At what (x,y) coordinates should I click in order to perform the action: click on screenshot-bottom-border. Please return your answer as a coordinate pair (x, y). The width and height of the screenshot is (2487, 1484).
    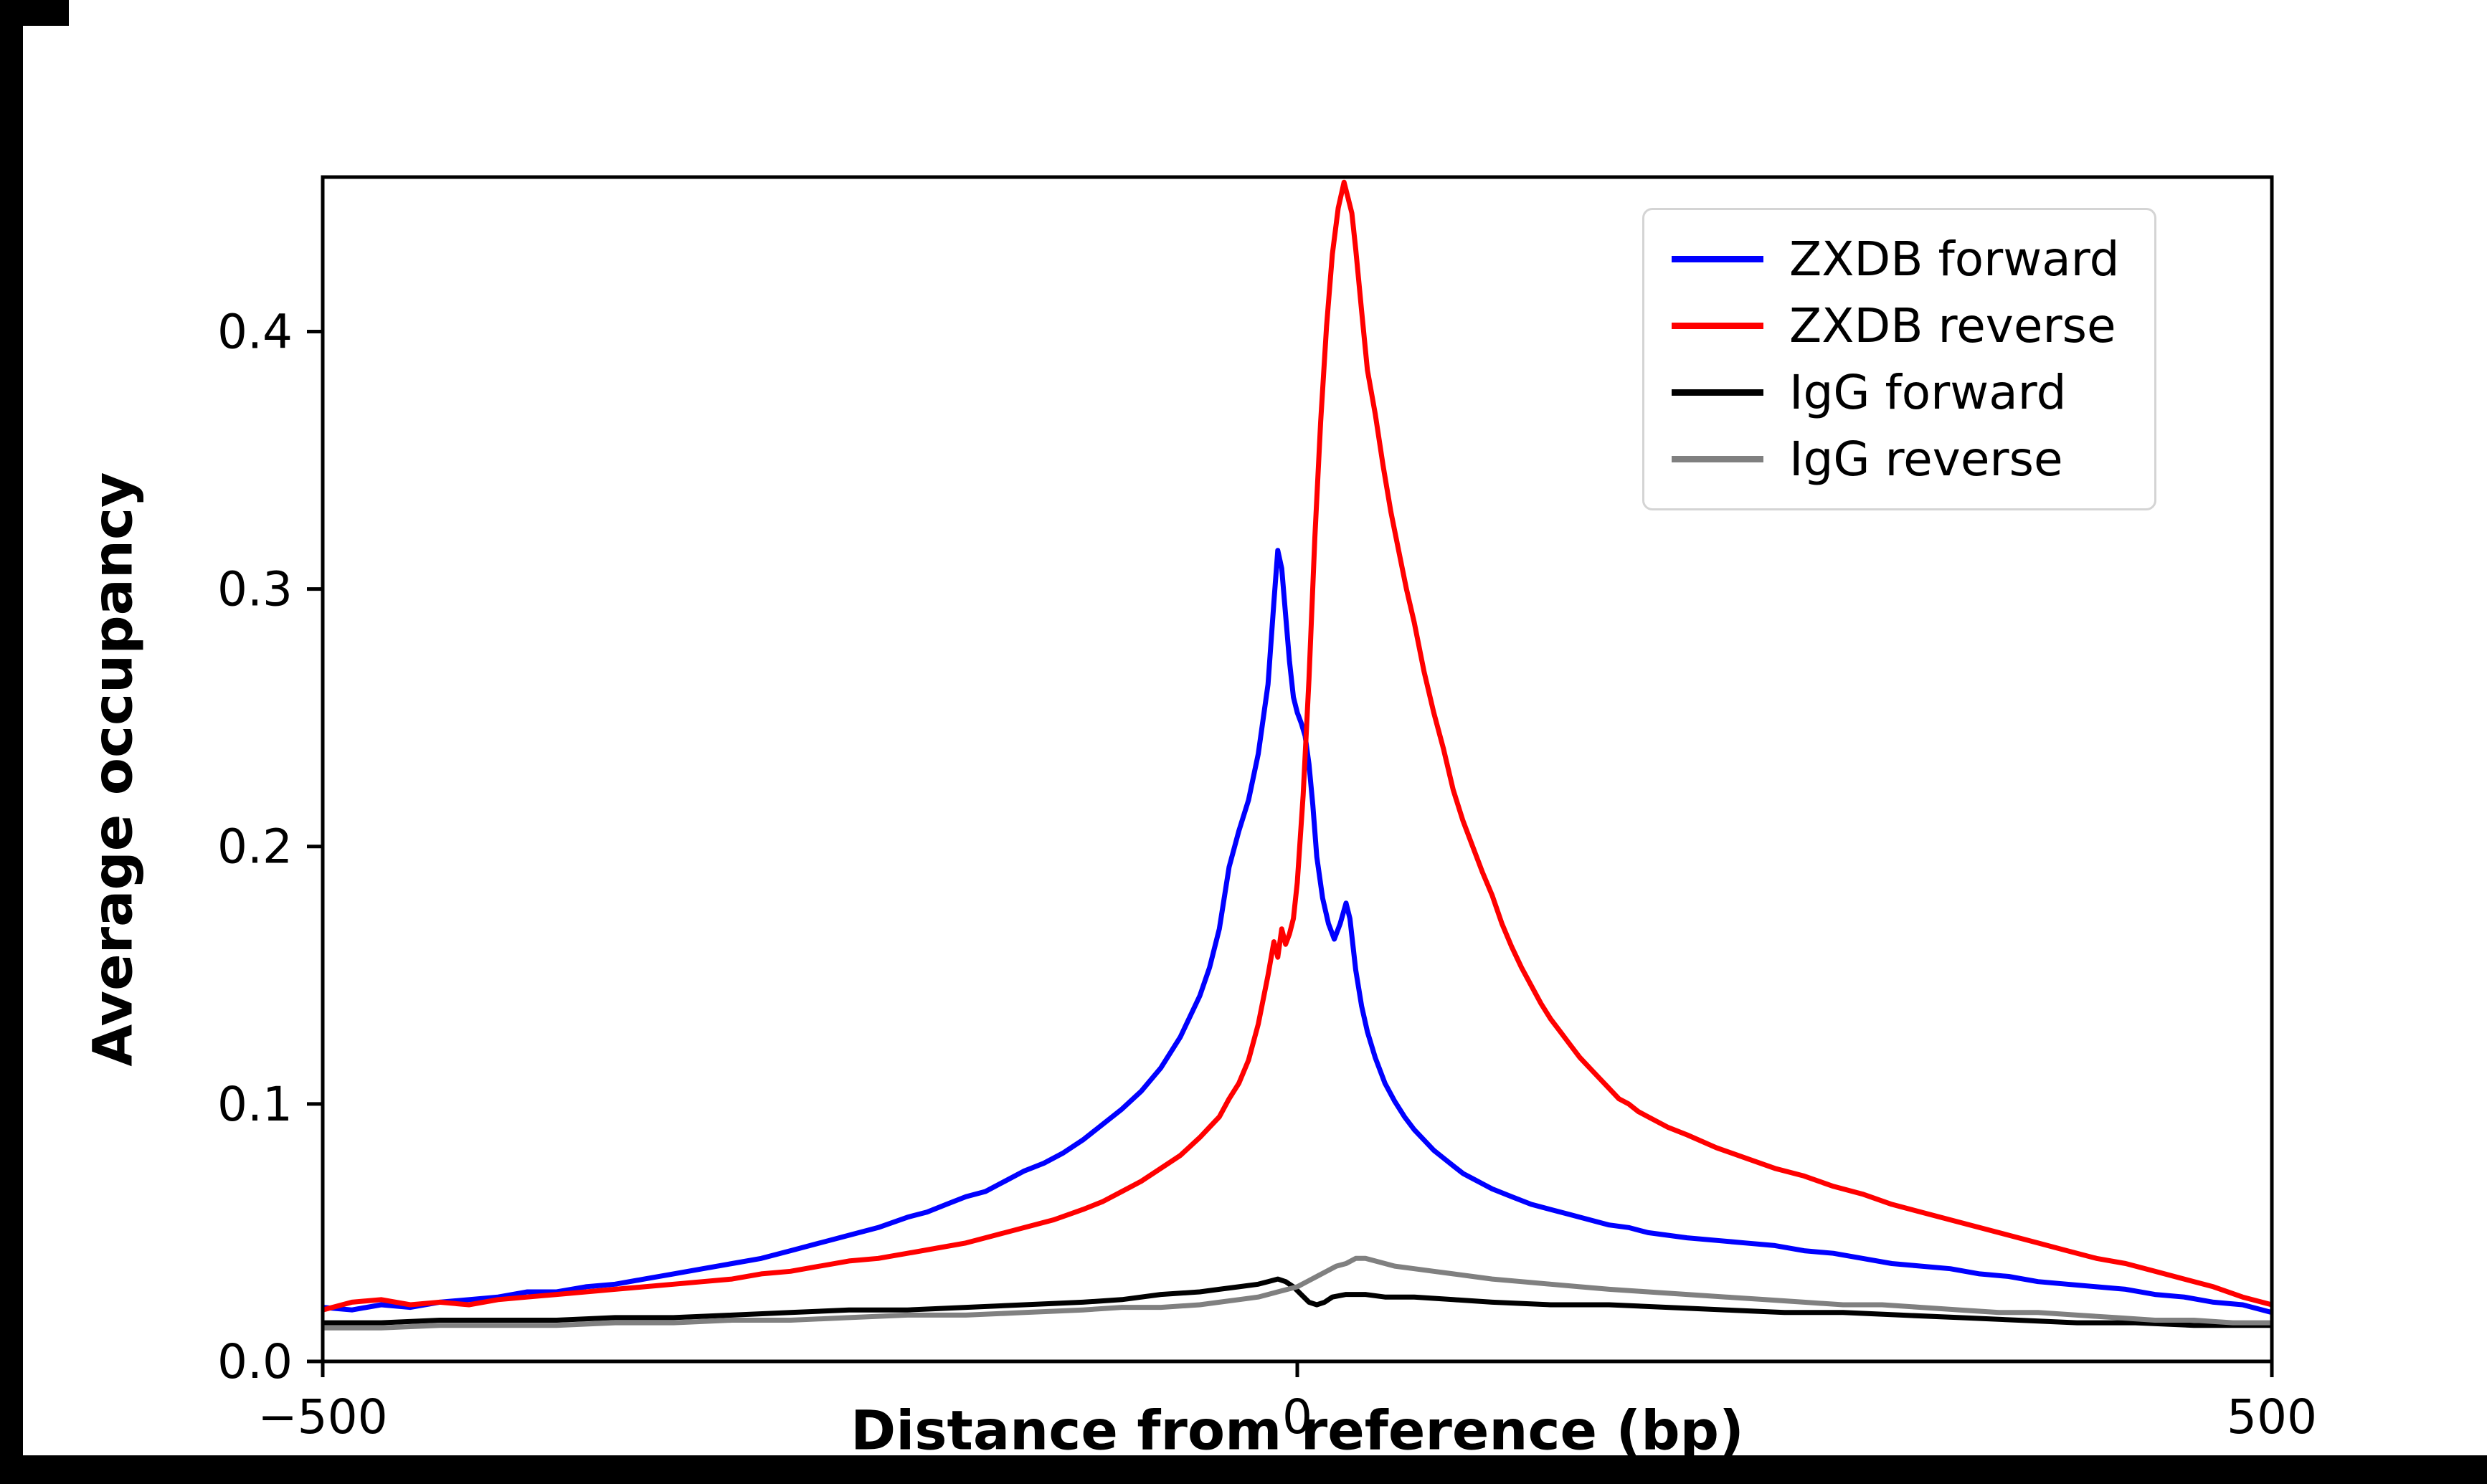
    Looking at the image, I should click on (1243, 1469).